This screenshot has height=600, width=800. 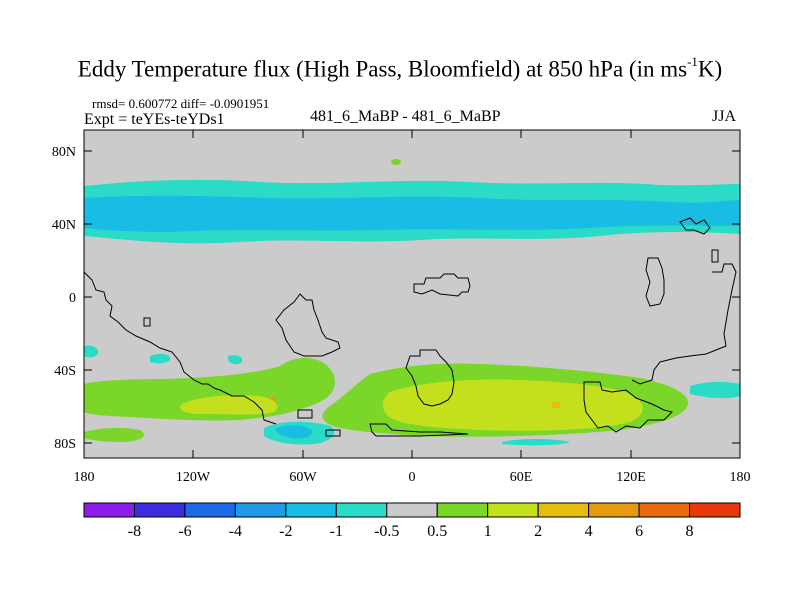 What do you see at coordinates (695, 226) in the screenshot?
I see `coastline-japan` at bounding box center [695, 226].